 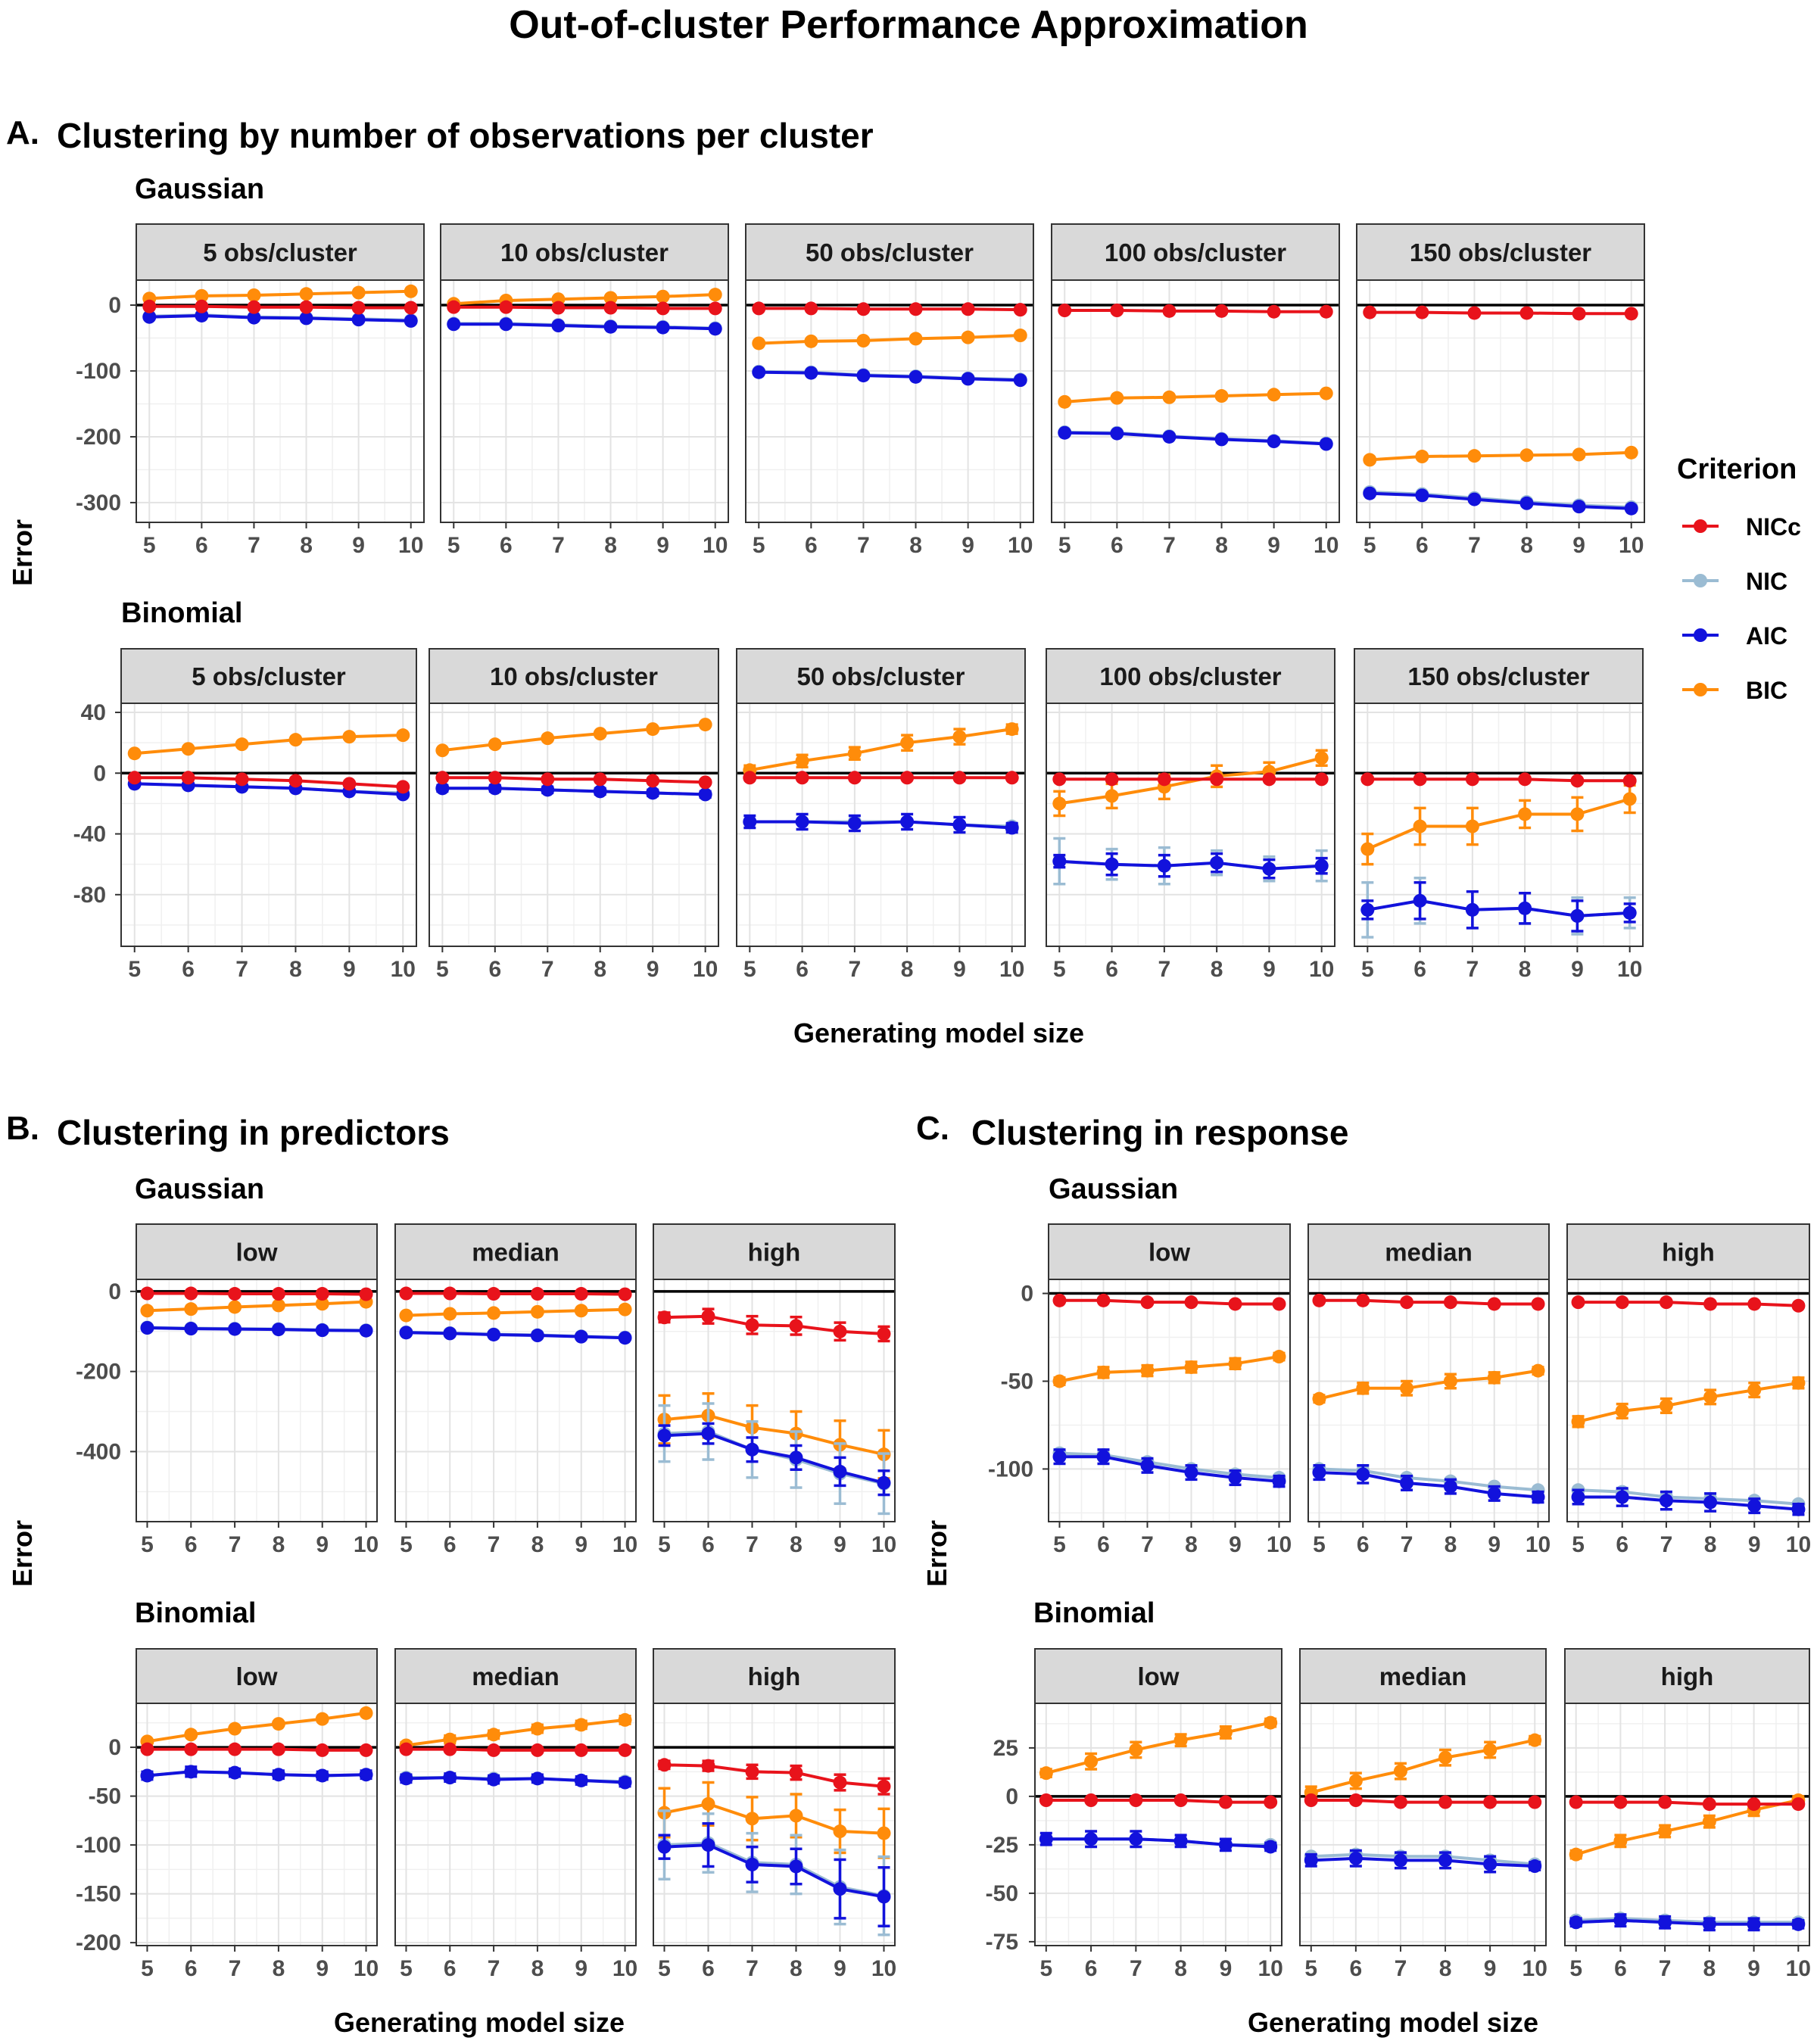 I want to click on section-b-title: Clustering in predictors, so click(x=253, y=1132).